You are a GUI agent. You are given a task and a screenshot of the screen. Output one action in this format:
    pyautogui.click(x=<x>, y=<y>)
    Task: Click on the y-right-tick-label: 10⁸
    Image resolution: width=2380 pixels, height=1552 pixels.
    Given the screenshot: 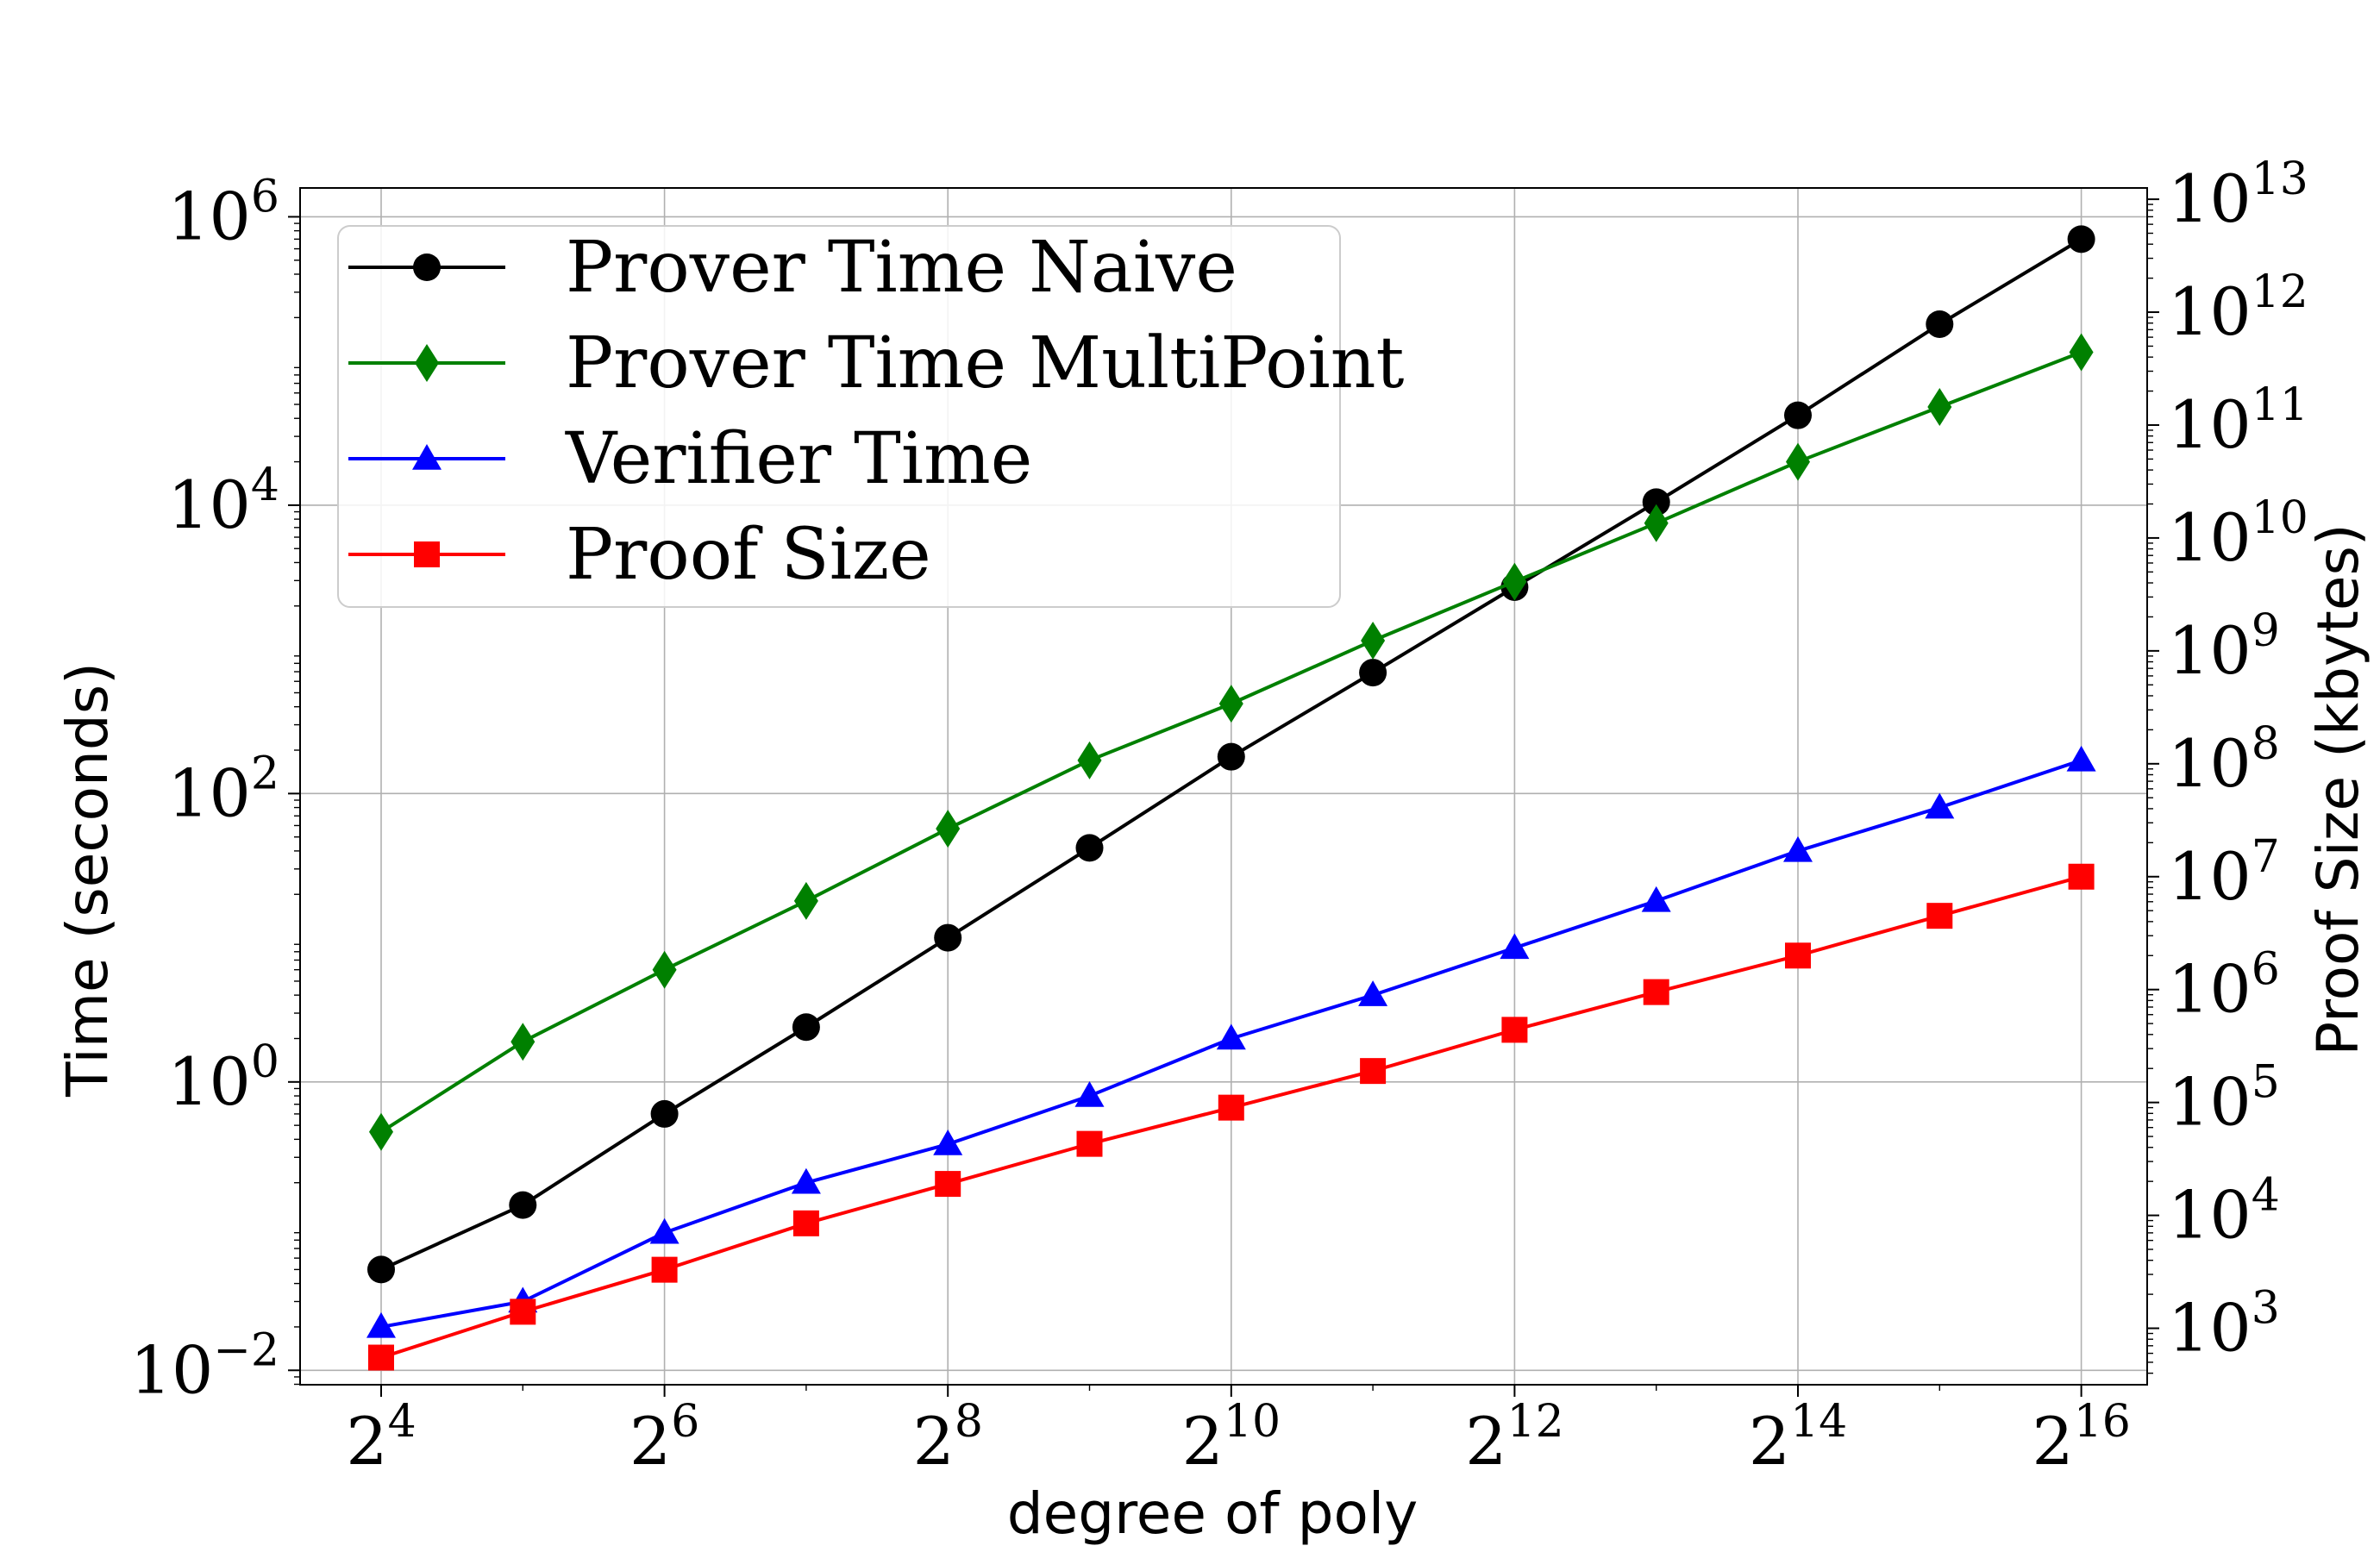 What is the action you would take?
    pyautogui.click(x=2224, y=760)
    